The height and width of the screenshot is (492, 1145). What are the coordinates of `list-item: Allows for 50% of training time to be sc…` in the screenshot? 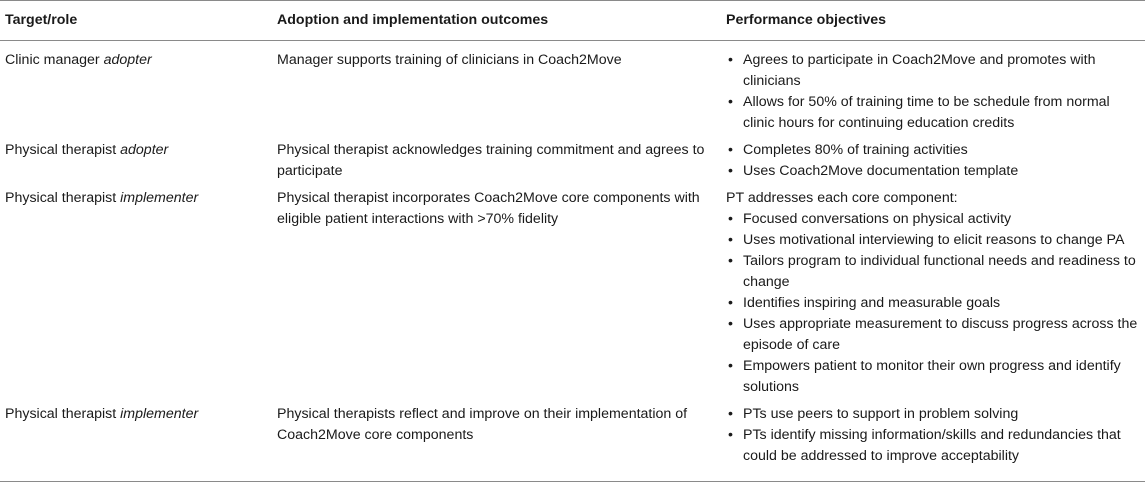 It's located at (933, 113).